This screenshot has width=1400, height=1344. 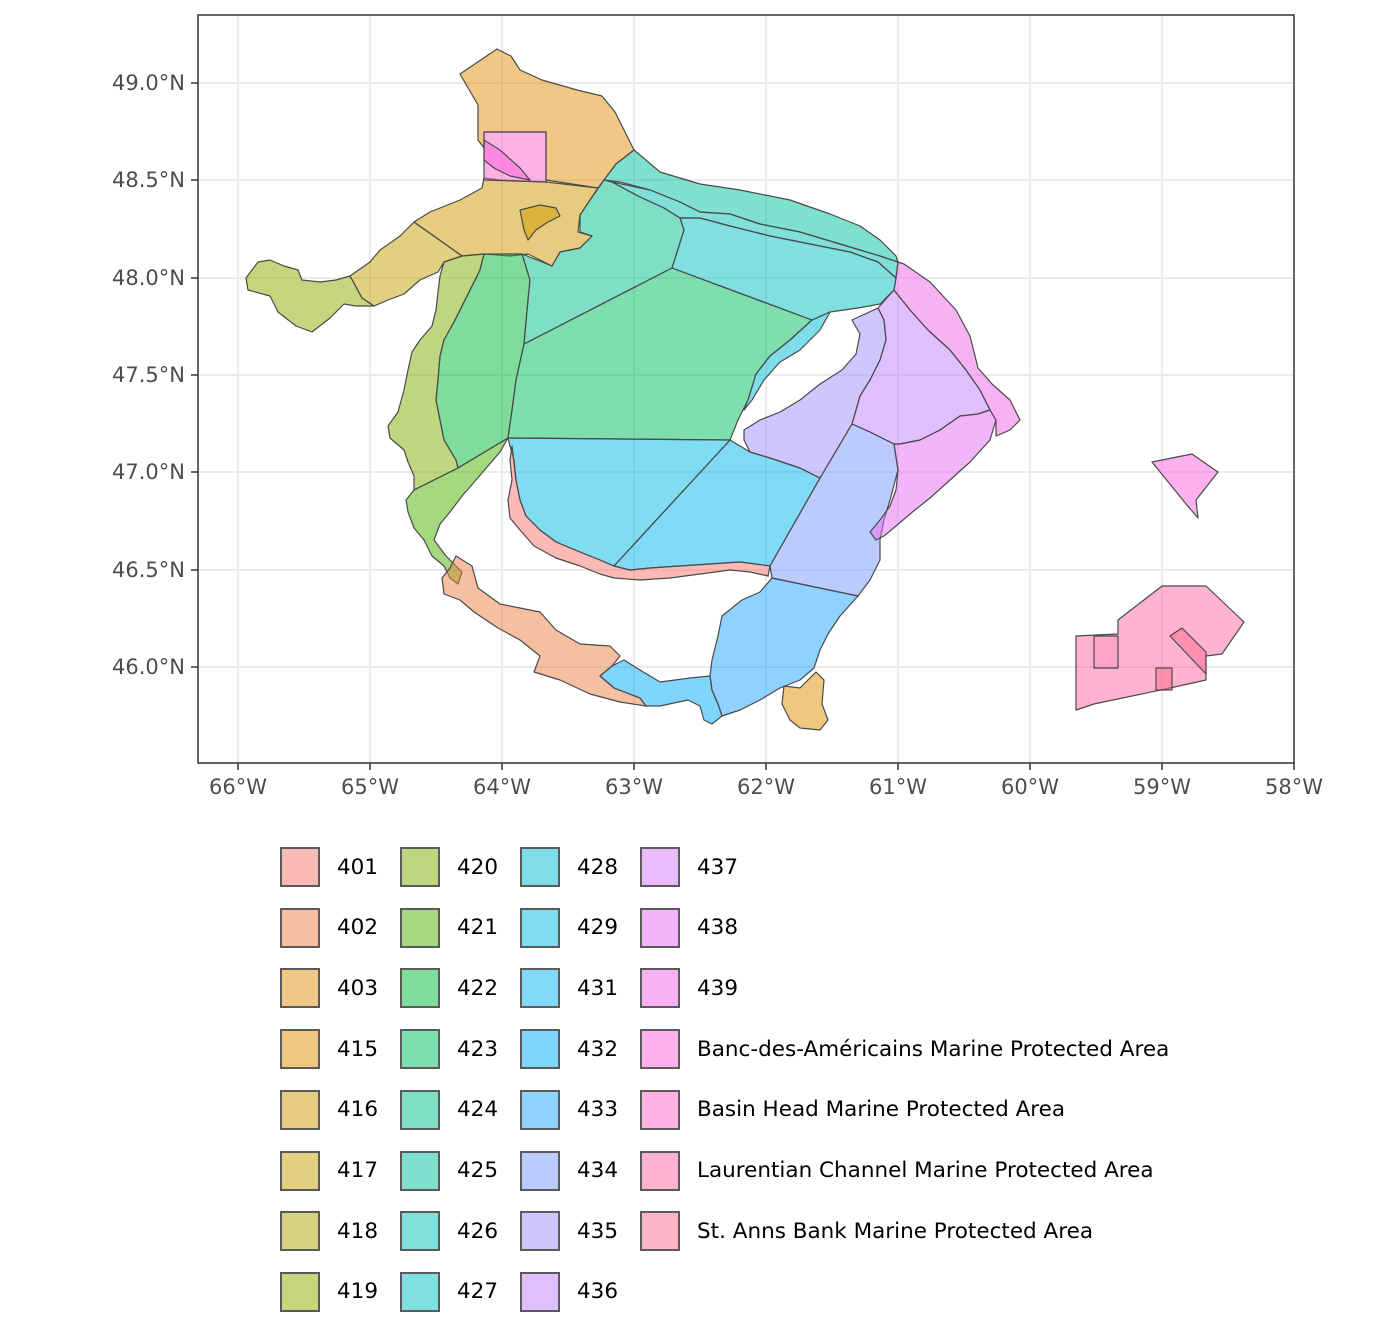 I want to click on legend-item: 431, so click(x=569, y=988).